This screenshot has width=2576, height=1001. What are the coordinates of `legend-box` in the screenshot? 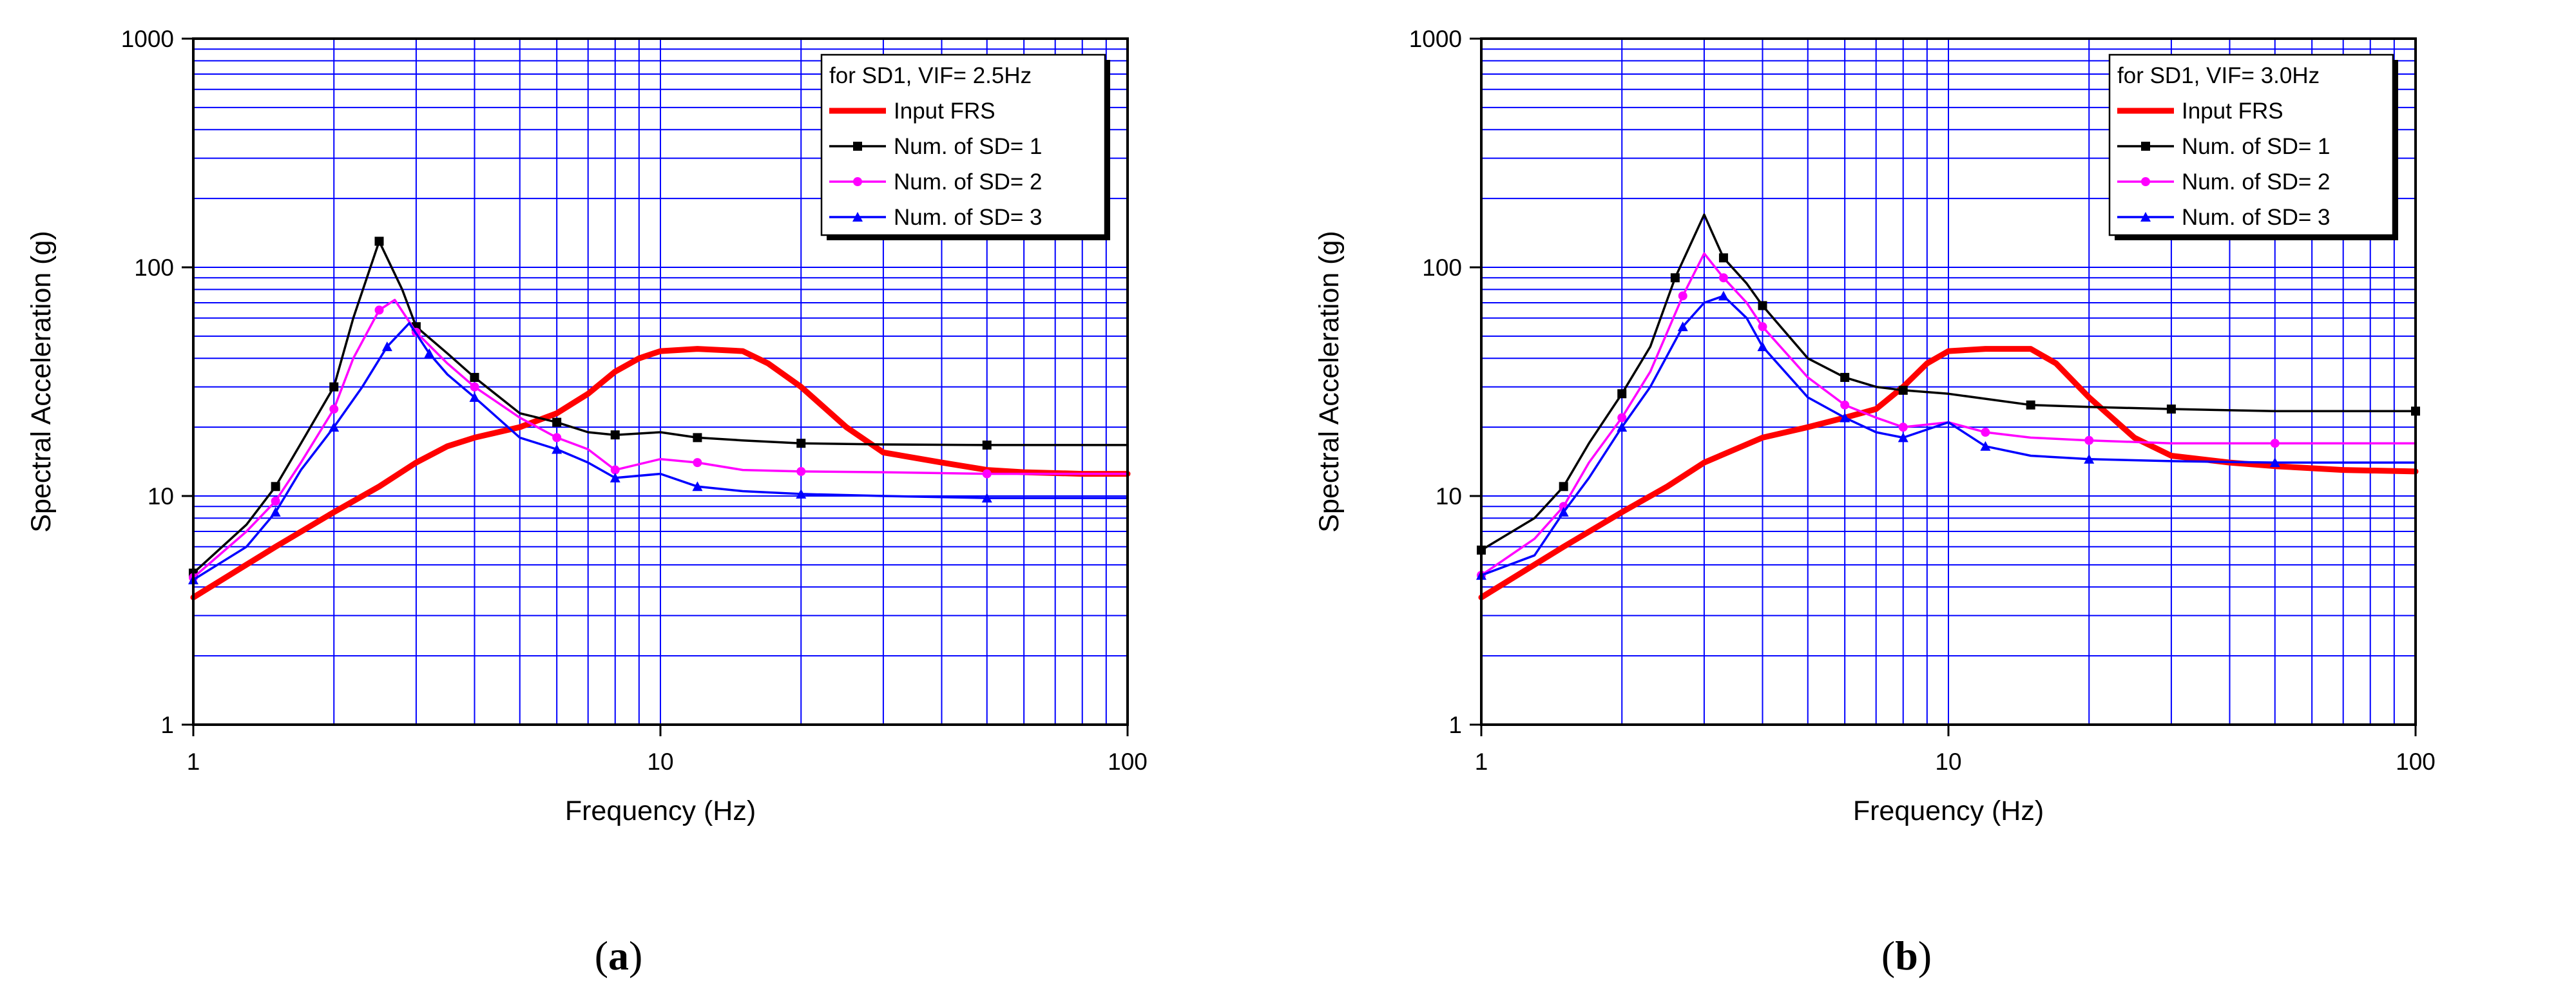 It's located at (963, 144).